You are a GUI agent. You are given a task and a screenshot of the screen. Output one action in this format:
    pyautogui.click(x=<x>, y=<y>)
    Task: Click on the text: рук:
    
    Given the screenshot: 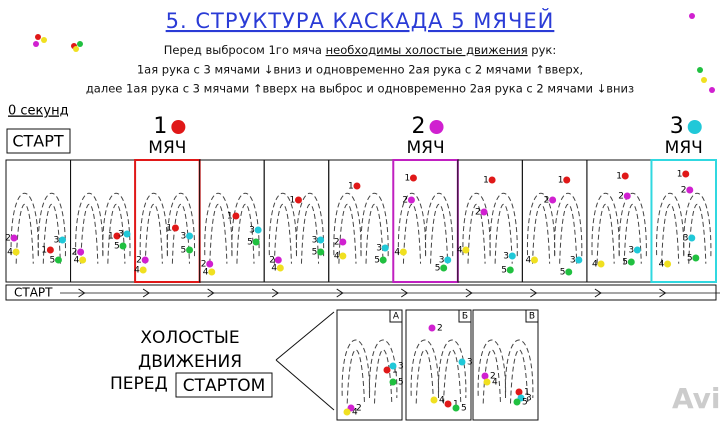 What is the action you would take?
    pyautogui.click(x=543, y=50)
    